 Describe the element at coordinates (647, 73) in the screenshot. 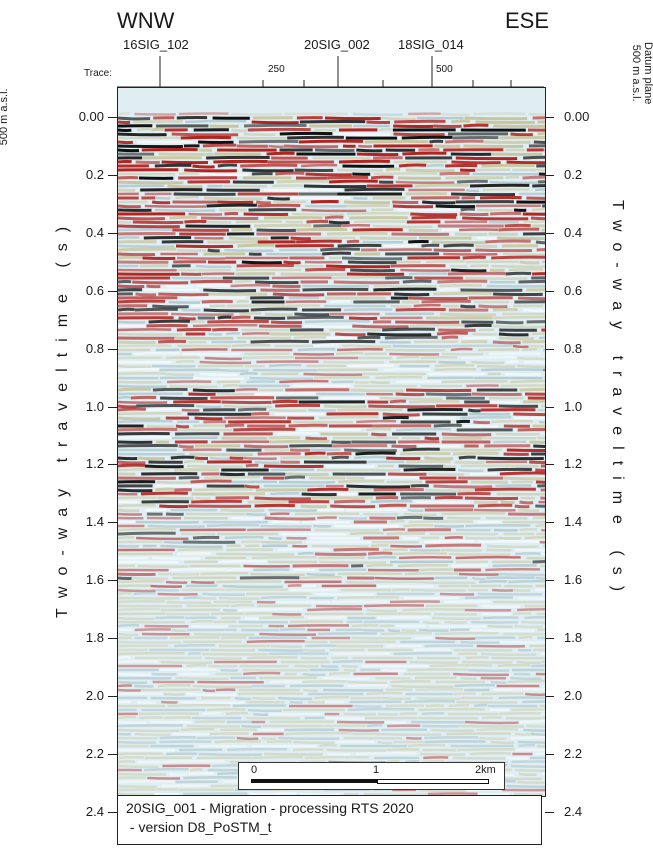

I see `datum-line1-right: Datum plane` at that location.